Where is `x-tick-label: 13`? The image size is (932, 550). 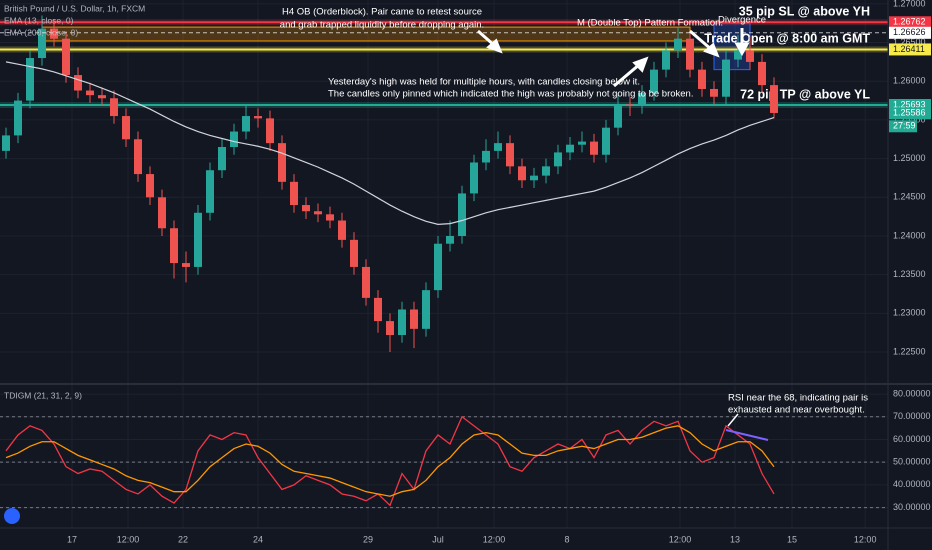 x-tick-label: 13 is located at coordinates (735, 539).